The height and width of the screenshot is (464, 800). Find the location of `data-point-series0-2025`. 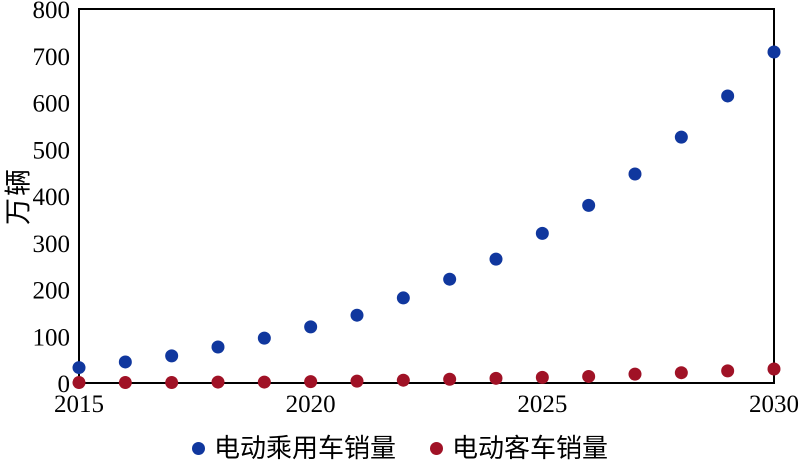

data-point-series0-2025 is located at coordinates (542, 233).